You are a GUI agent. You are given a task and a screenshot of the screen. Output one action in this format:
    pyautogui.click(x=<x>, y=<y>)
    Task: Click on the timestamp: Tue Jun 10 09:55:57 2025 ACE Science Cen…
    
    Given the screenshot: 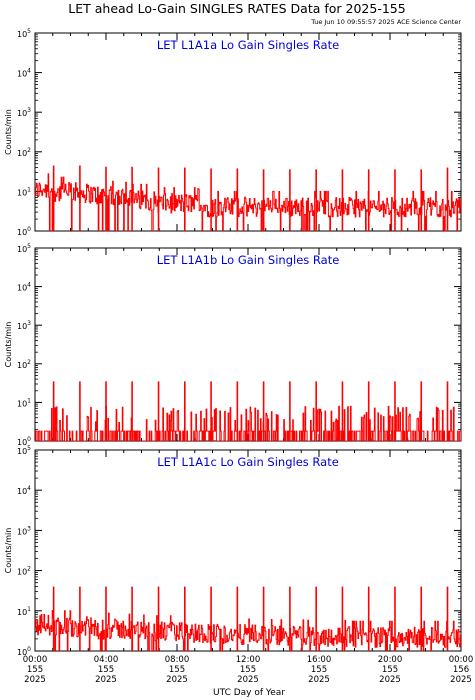 What is the action you would take?
    pyautogui.click(x=385, y=22)
    